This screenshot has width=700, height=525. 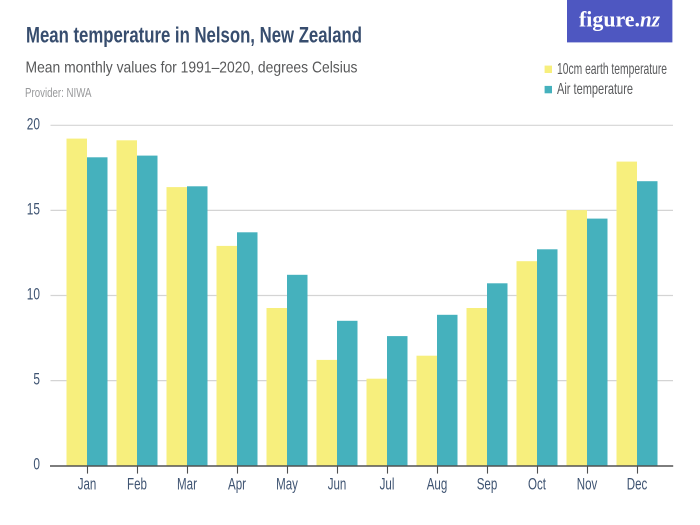 What do you see at coordinates (587, 484) in the screenshot?
I see `svg-text: Nov` at bounding box center [587, 484].